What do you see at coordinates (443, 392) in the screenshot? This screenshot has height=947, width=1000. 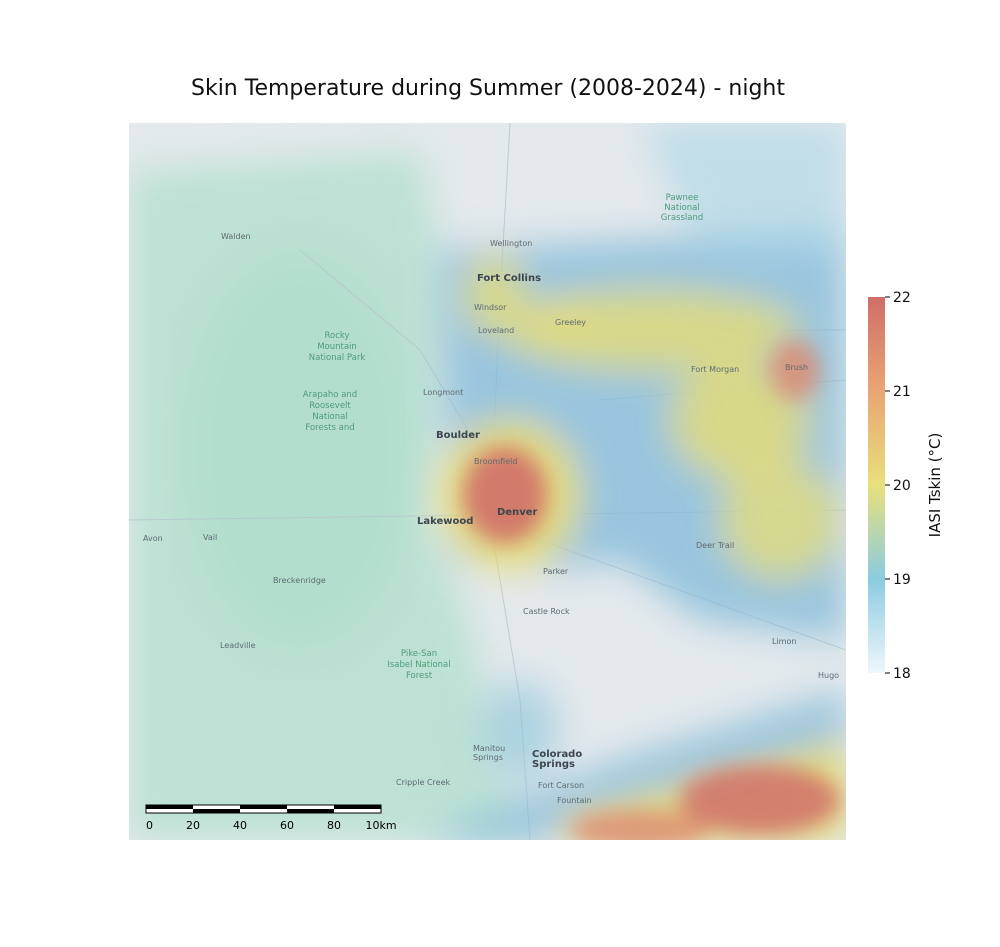 I see `place-label: Longmont` at bounding box center [443, 392].